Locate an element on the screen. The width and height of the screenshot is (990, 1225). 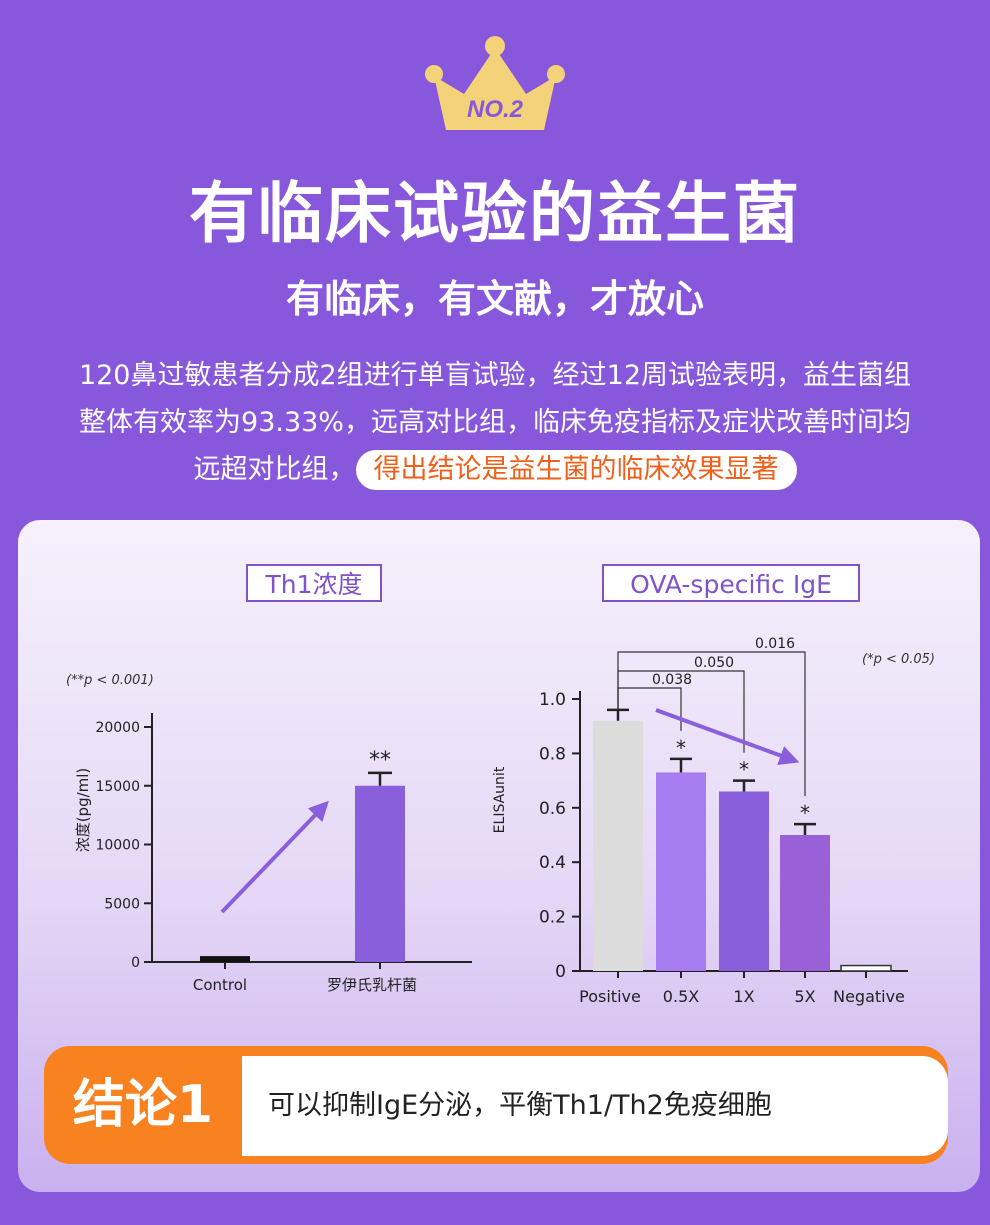
chart1-y-tick-label: 20000 is located at coordinates (117, 728).